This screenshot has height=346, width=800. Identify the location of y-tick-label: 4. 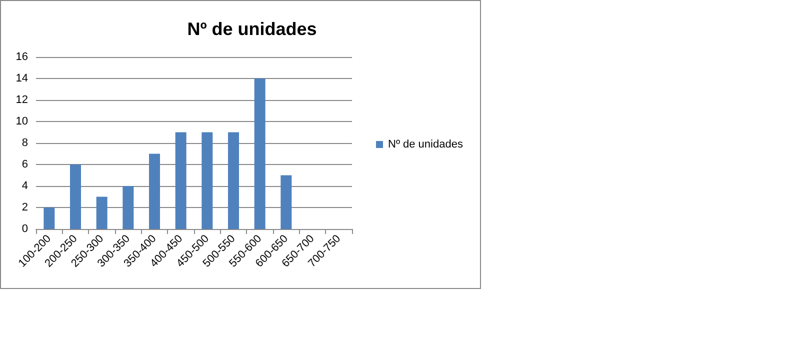
(25, 186).